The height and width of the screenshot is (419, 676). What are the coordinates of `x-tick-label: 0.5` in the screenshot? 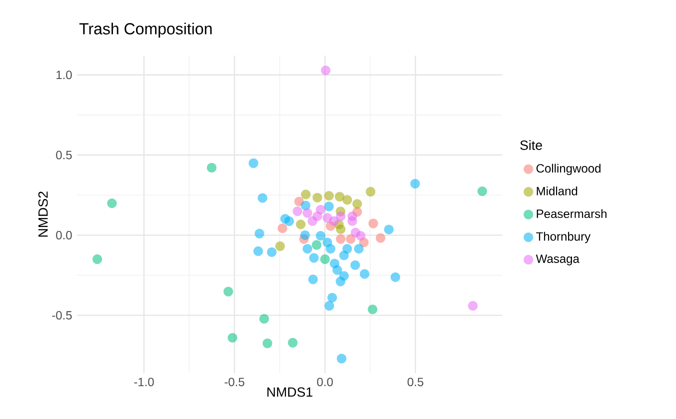 It's located at (416, 382).